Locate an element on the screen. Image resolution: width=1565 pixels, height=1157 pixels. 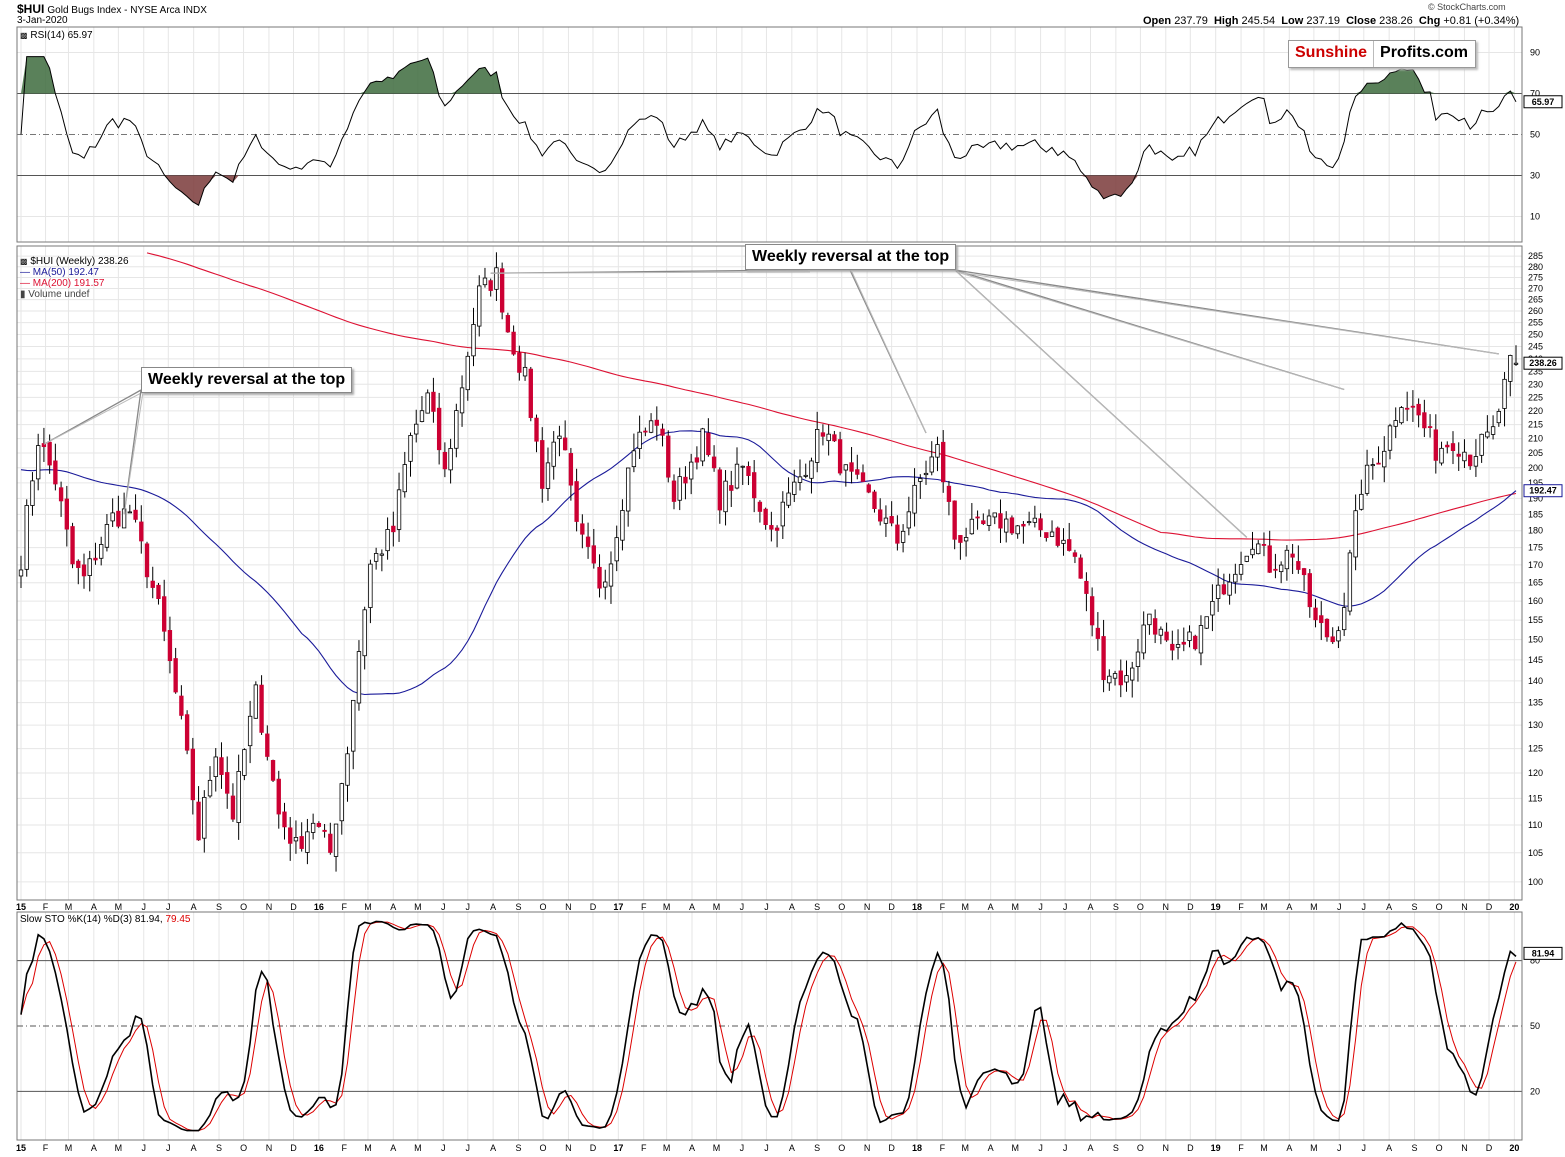
callout-line-shadow is located at coordinates (133, 453).